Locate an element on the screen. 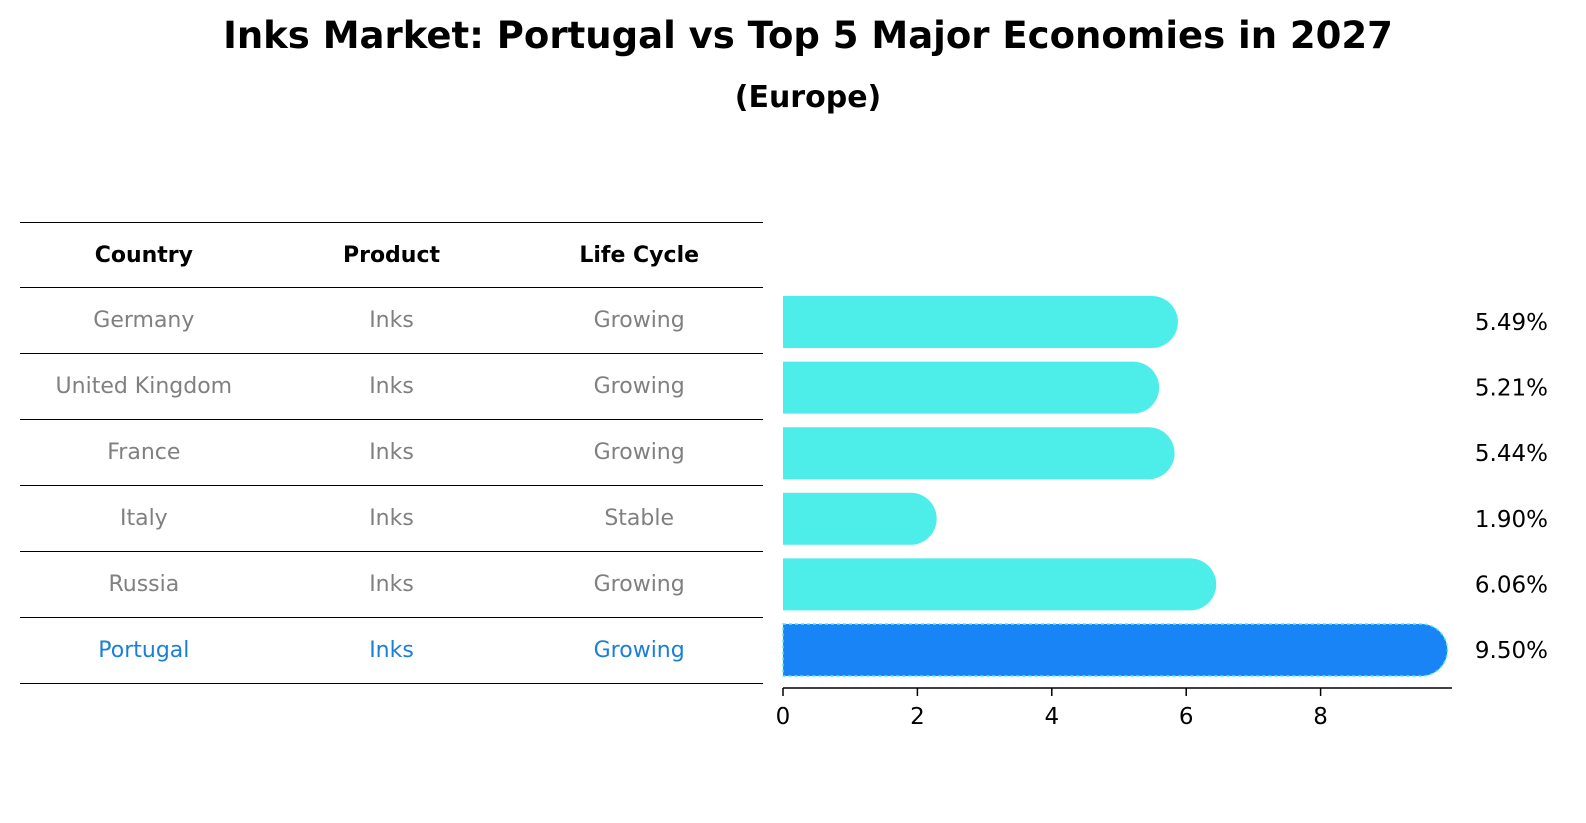  country-cell: United Kingdom is located at coordinates (144, 386).